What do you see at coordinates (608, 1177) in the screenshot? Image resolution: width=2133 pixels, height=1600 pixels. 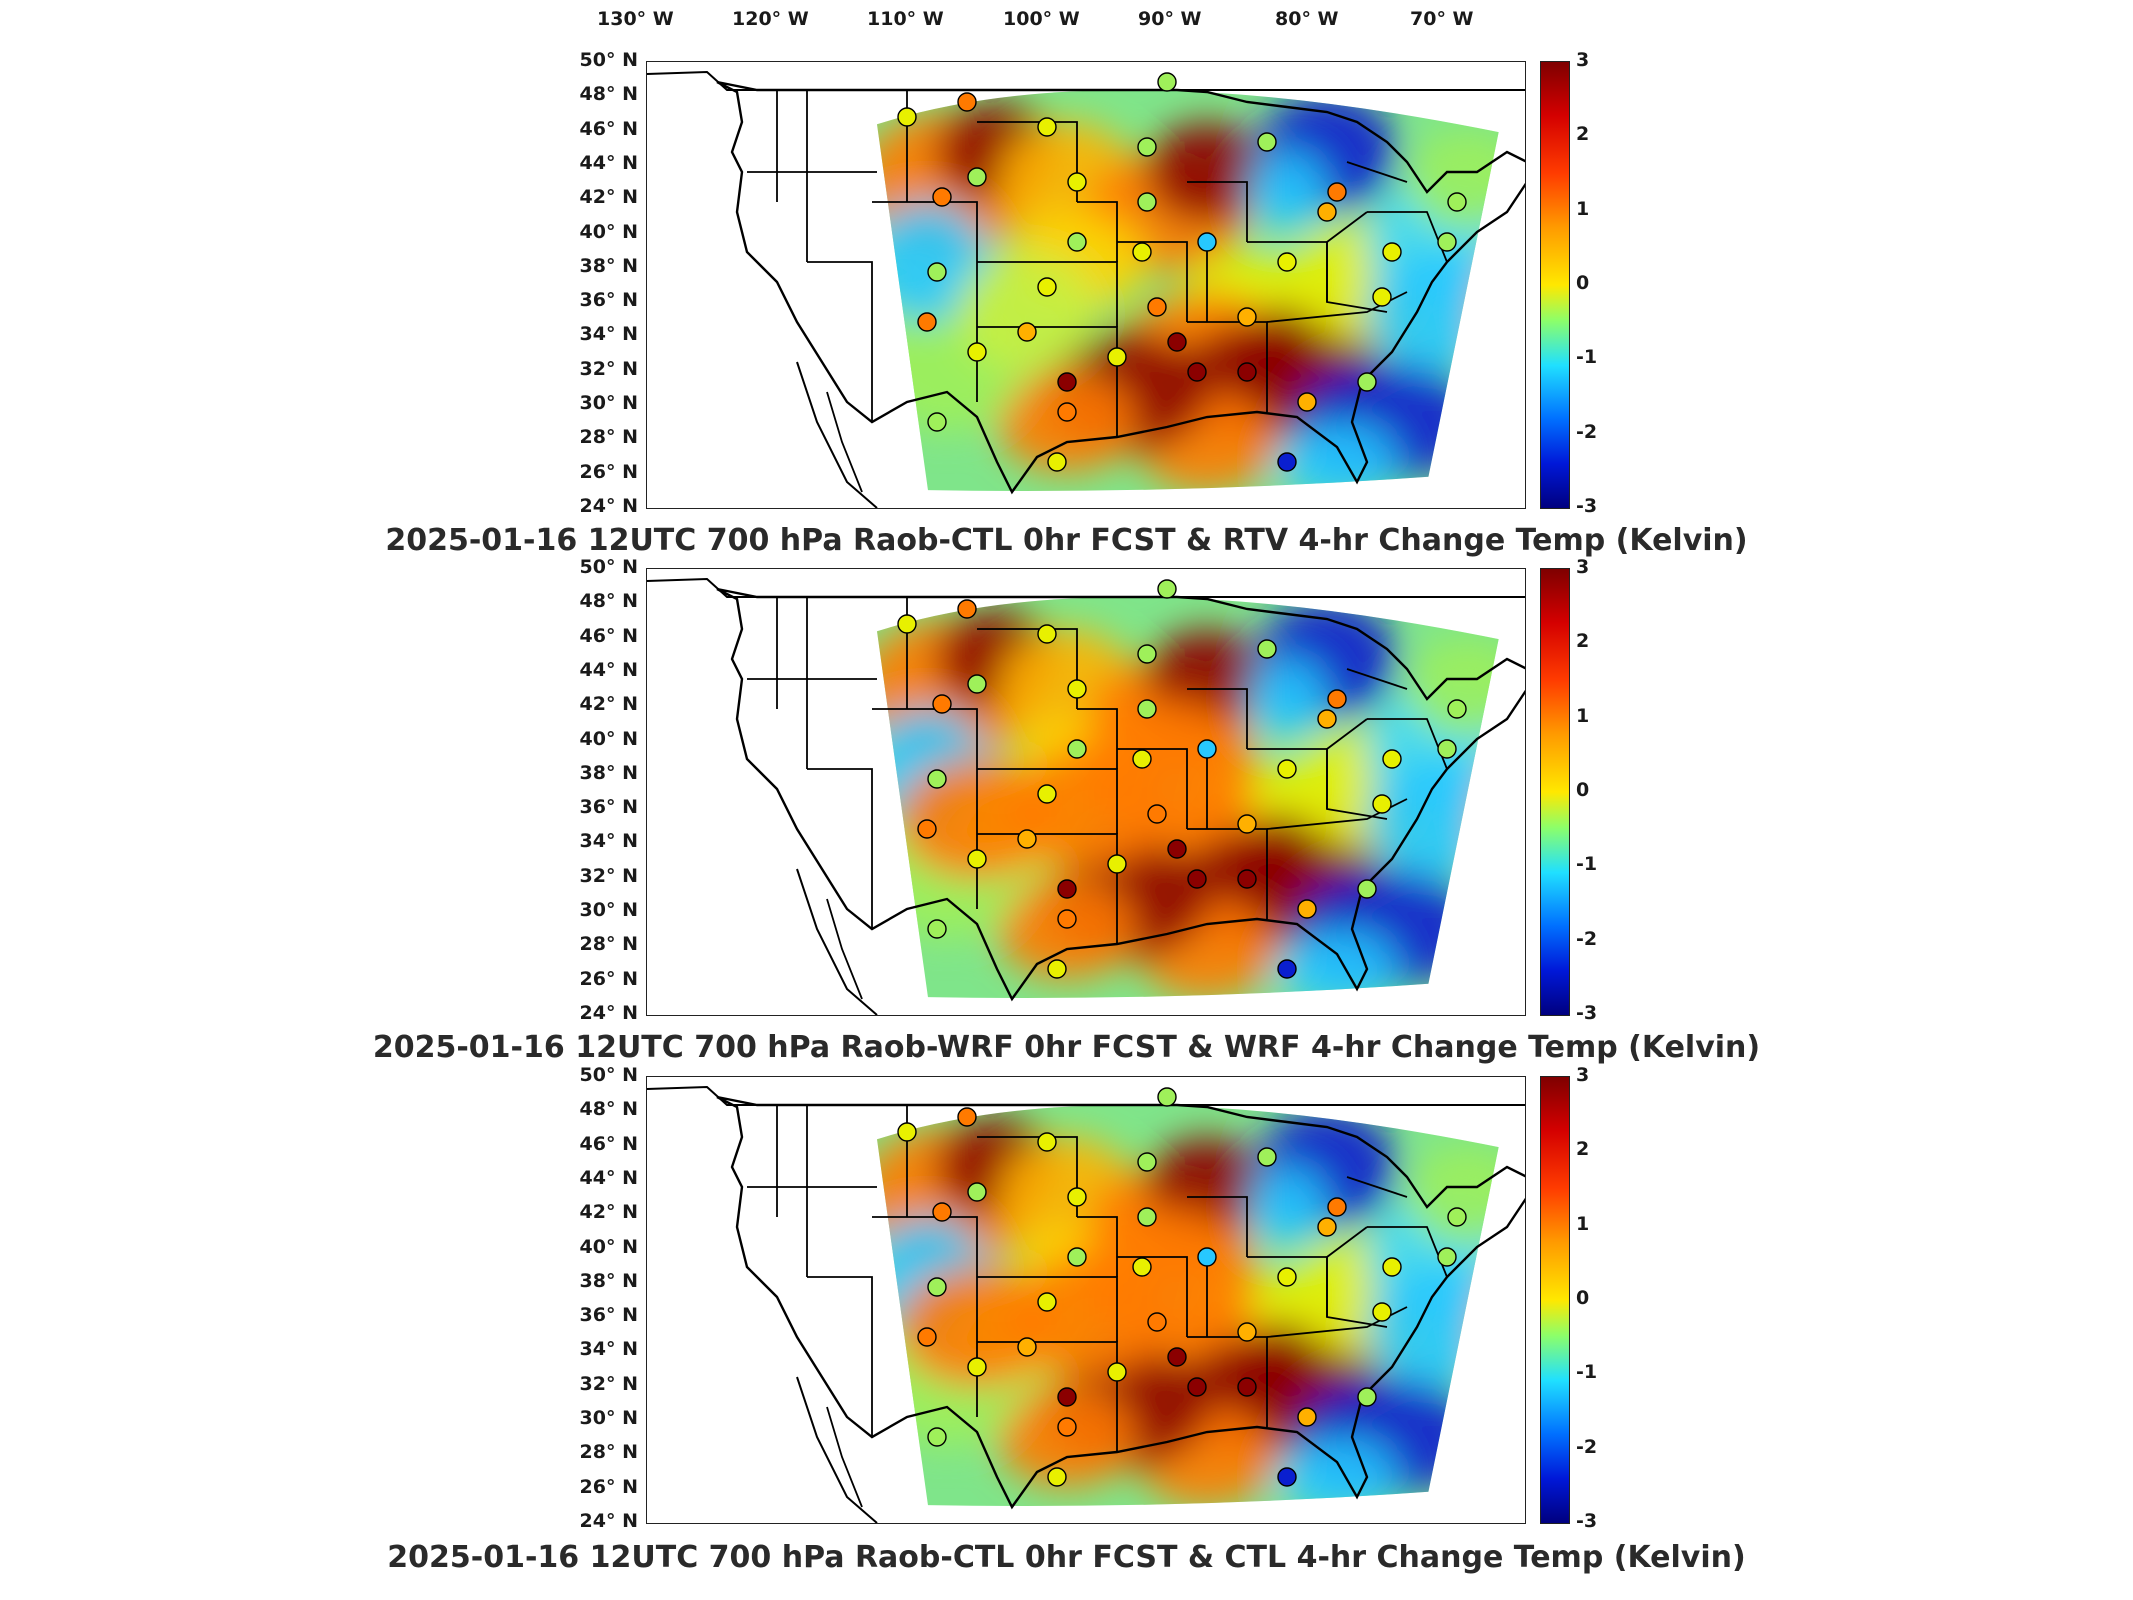 I see `latitude-label: 44° N` at bounding box center [608, 1177].